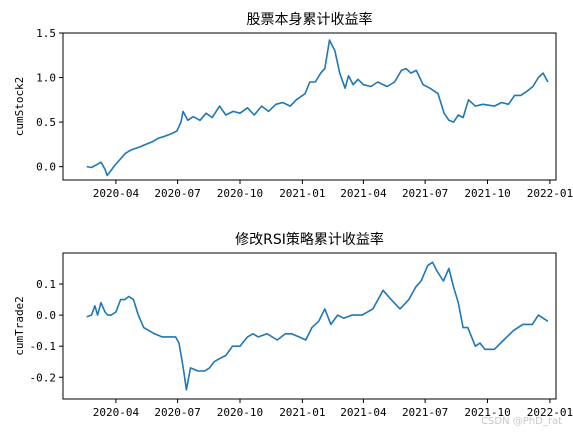 This screenshot has height=433, width=573. Describe the element at coordinates (43, 377) in the screenshot. I see `y-tick-label: -0.2` at that location.